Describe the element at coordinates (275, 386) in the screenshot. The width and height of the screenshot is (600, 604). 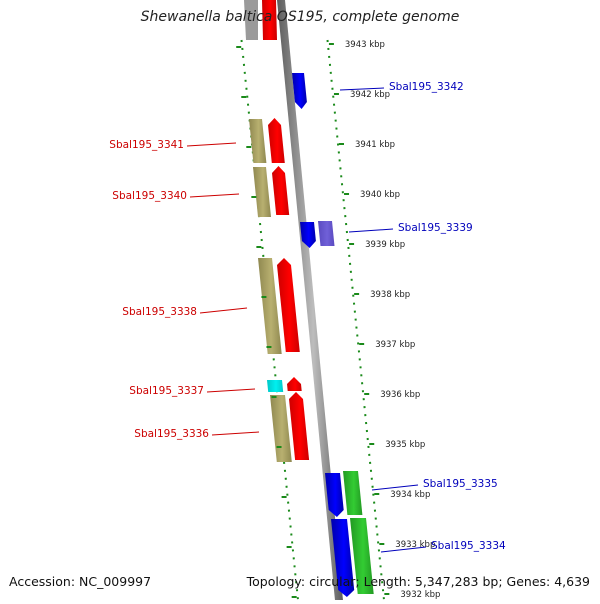
I see `gene-sbal195-3337-cyan` at that location.